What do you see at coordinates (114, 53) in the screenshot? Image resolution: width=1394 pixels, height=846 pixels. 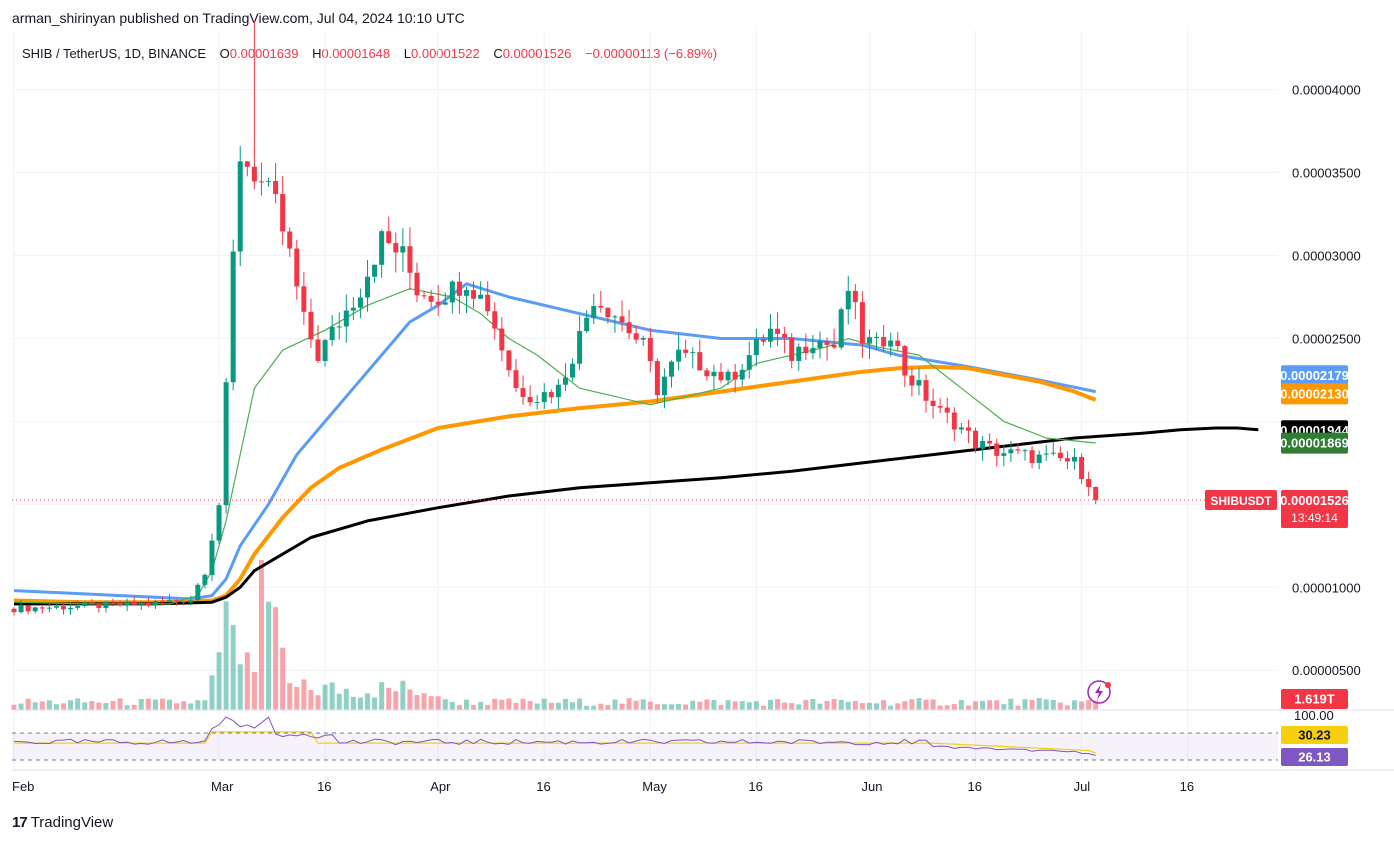 I see `symbol-name: SHIB / TetherUS, 1D, BINANCE` at bounding box center [114, 53].